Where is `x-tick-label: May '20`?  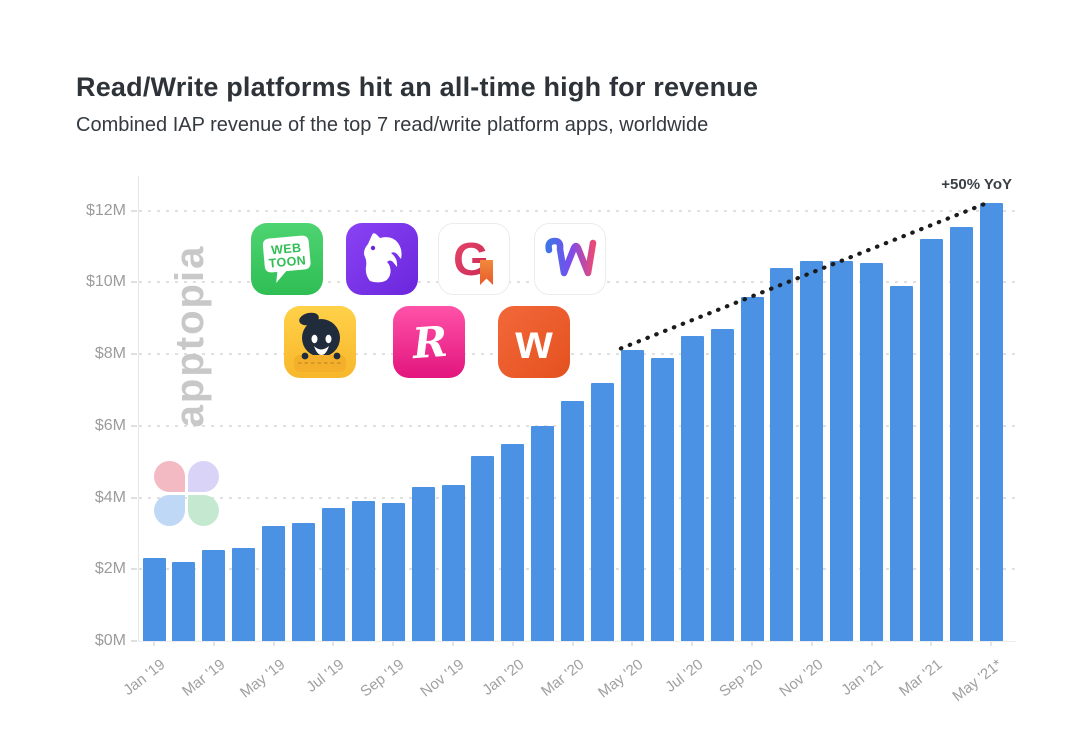
x-tick-label: May '20 is located at coordinates (621, 679).